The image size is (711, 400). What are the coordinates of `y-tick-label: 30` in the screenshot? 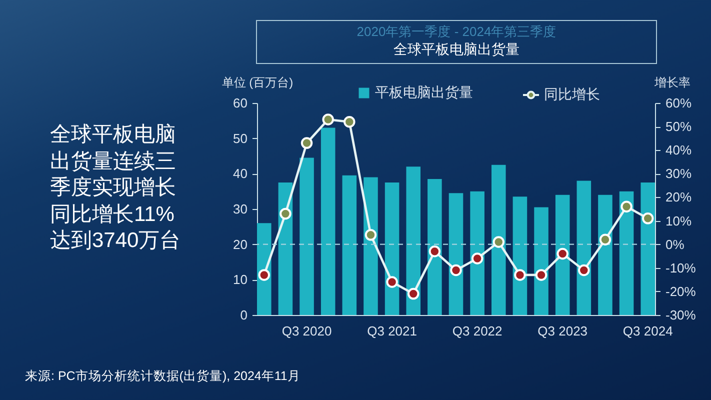 It's located at (240, 209).